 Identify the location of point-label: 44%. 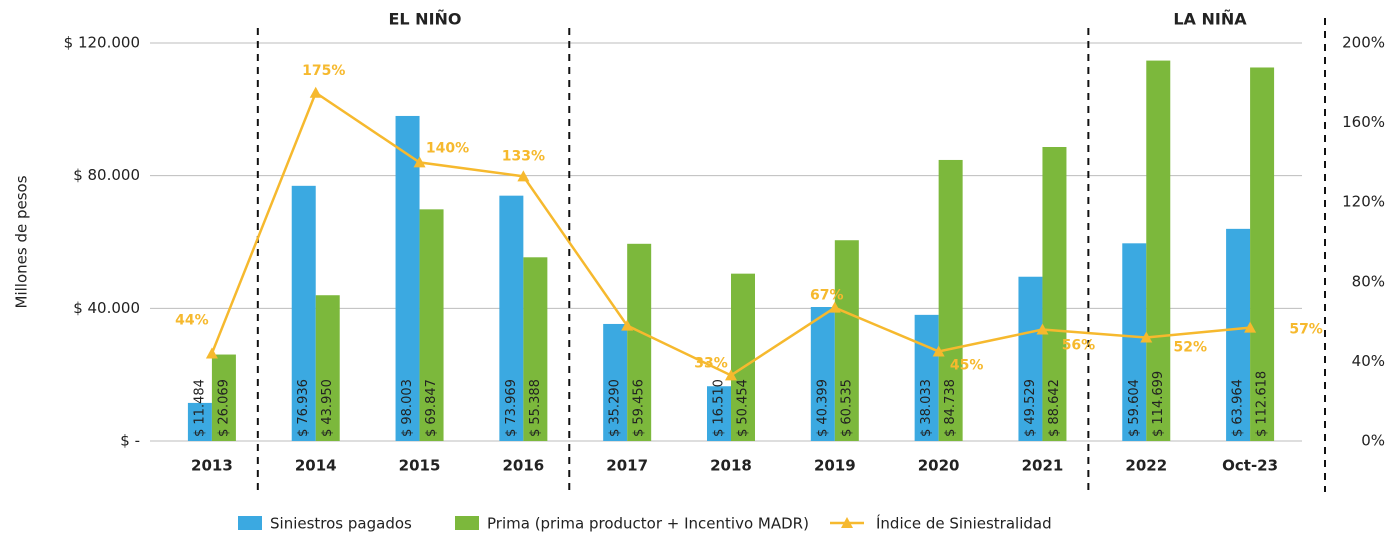
(192, 320).